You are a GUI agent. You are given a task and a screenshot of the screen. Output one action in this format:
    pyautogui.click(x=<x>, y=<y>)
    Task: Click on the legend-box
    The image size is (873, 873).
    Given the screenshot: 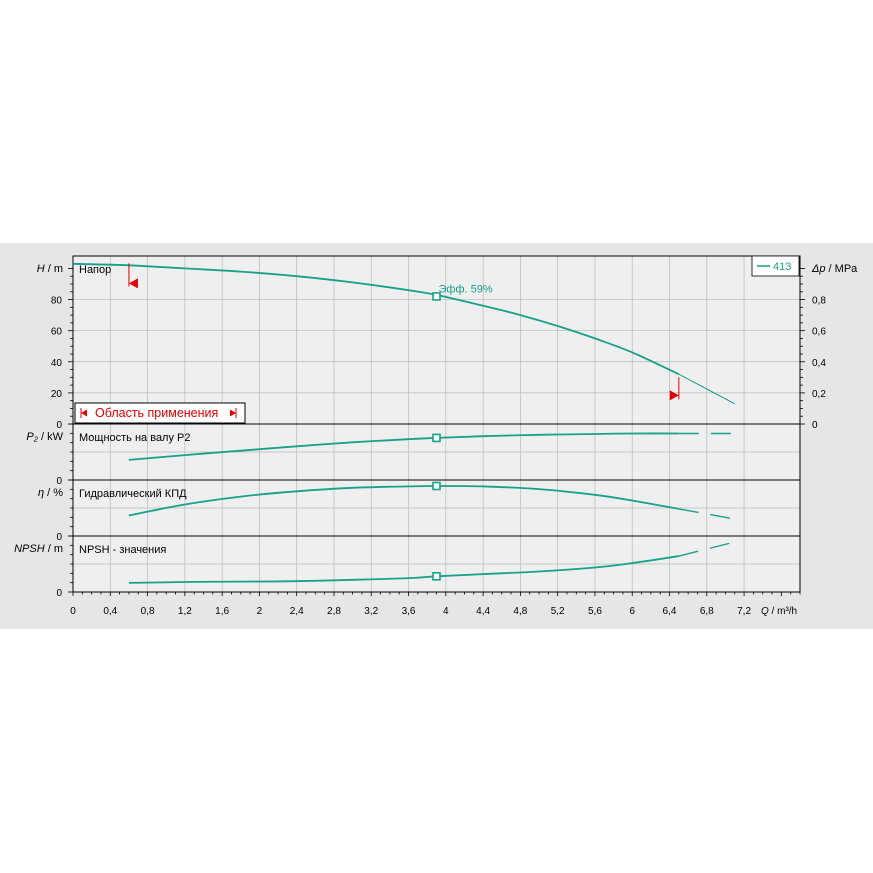 What is the action you would take?
    pyautogui.click(x=775, y=266)
    